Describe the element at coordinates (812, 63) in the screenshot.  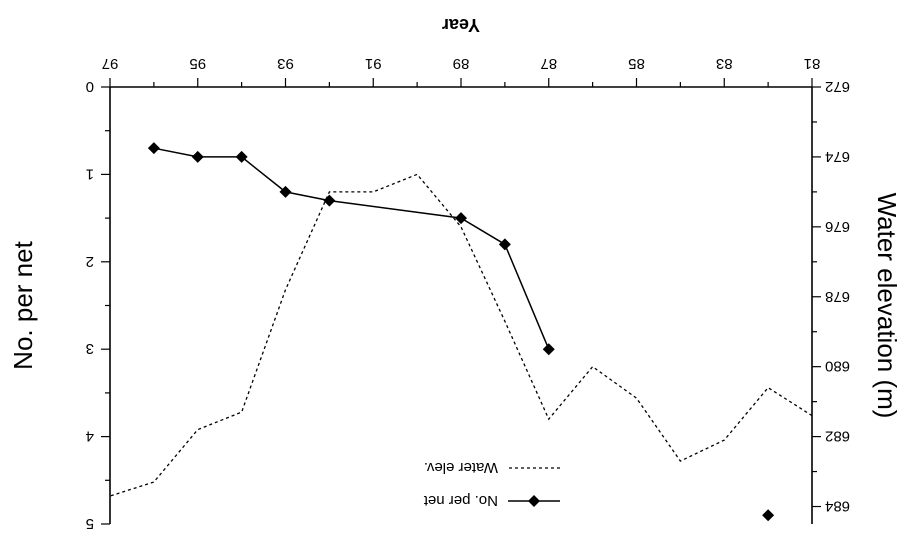
I see `x-tick-label: 81` at that location.